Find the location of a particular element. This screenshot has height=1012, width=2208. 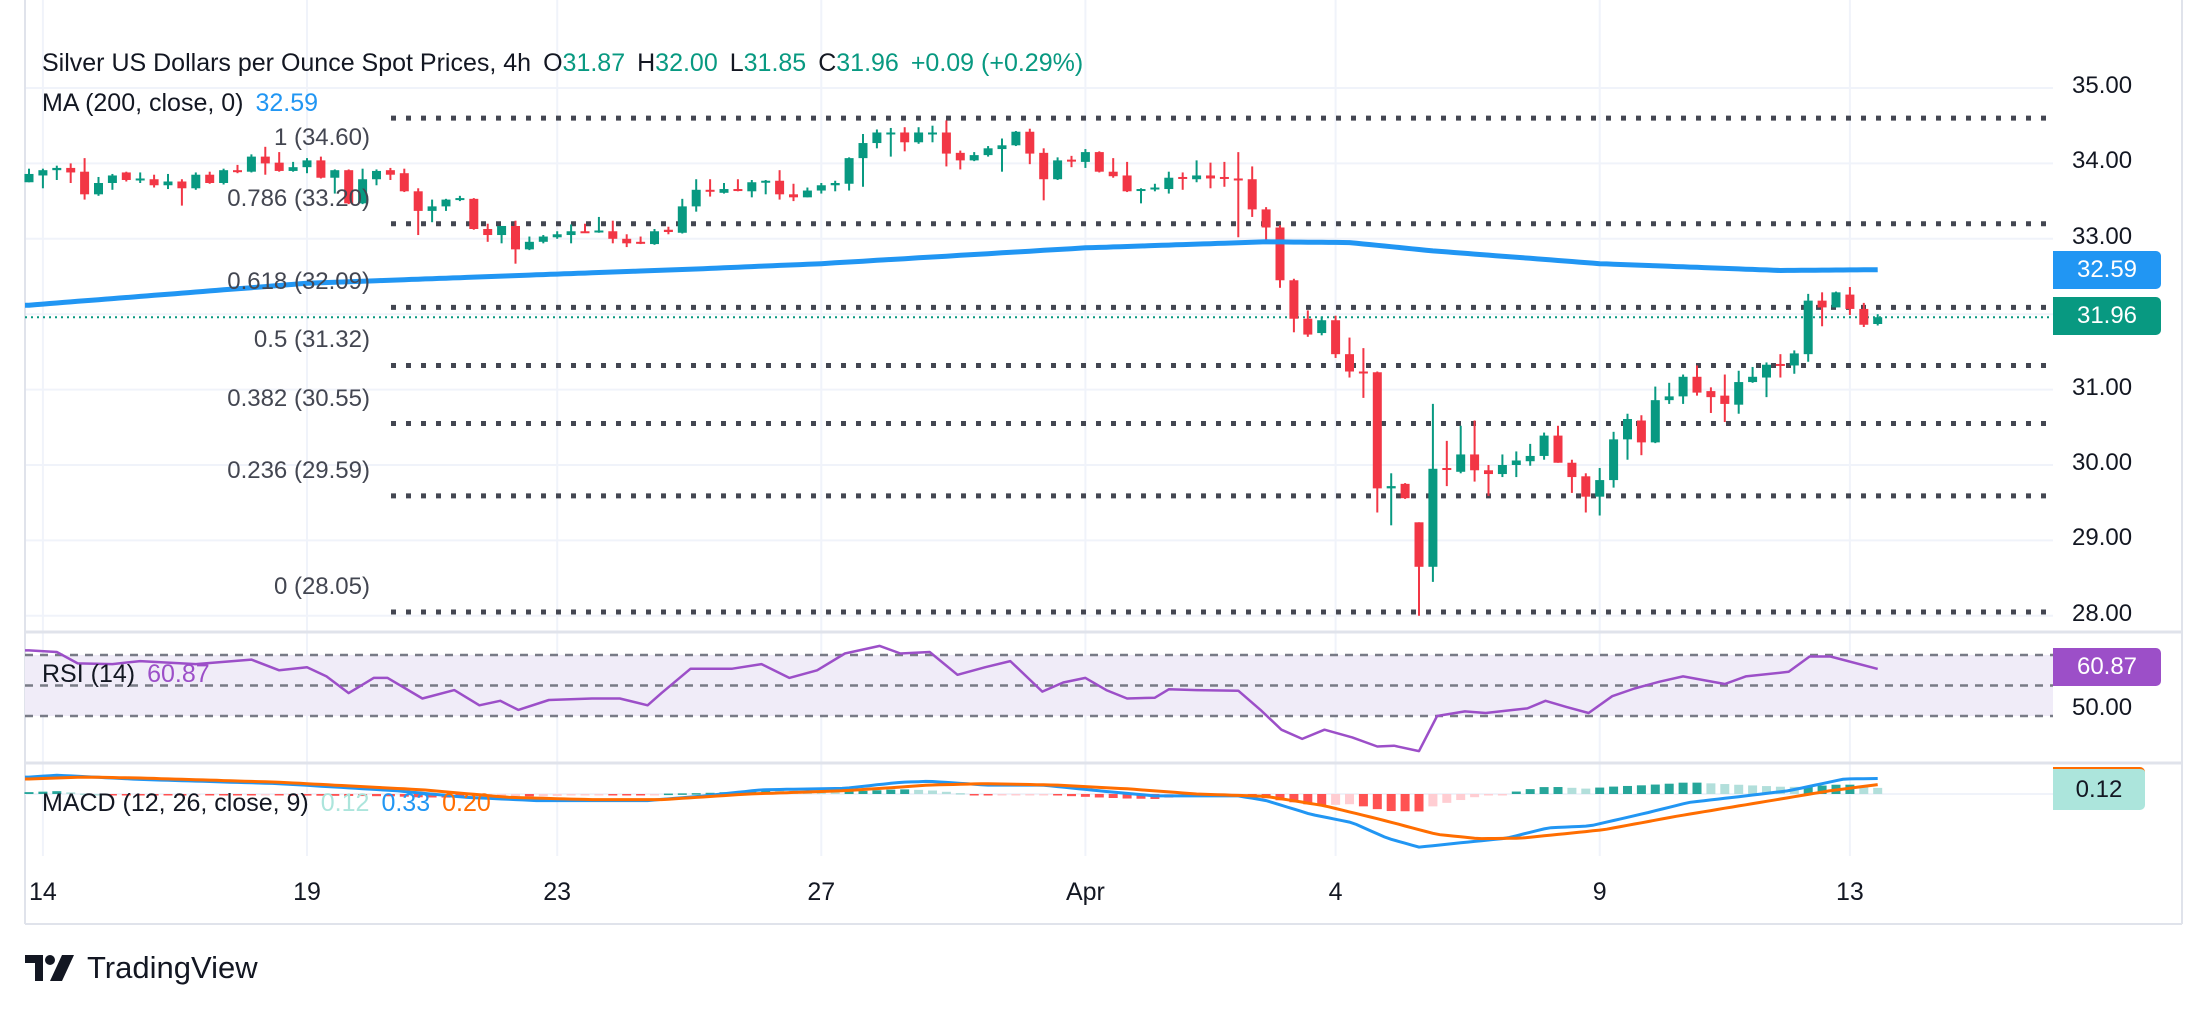

macd-line is located at coordinates (951, 811).